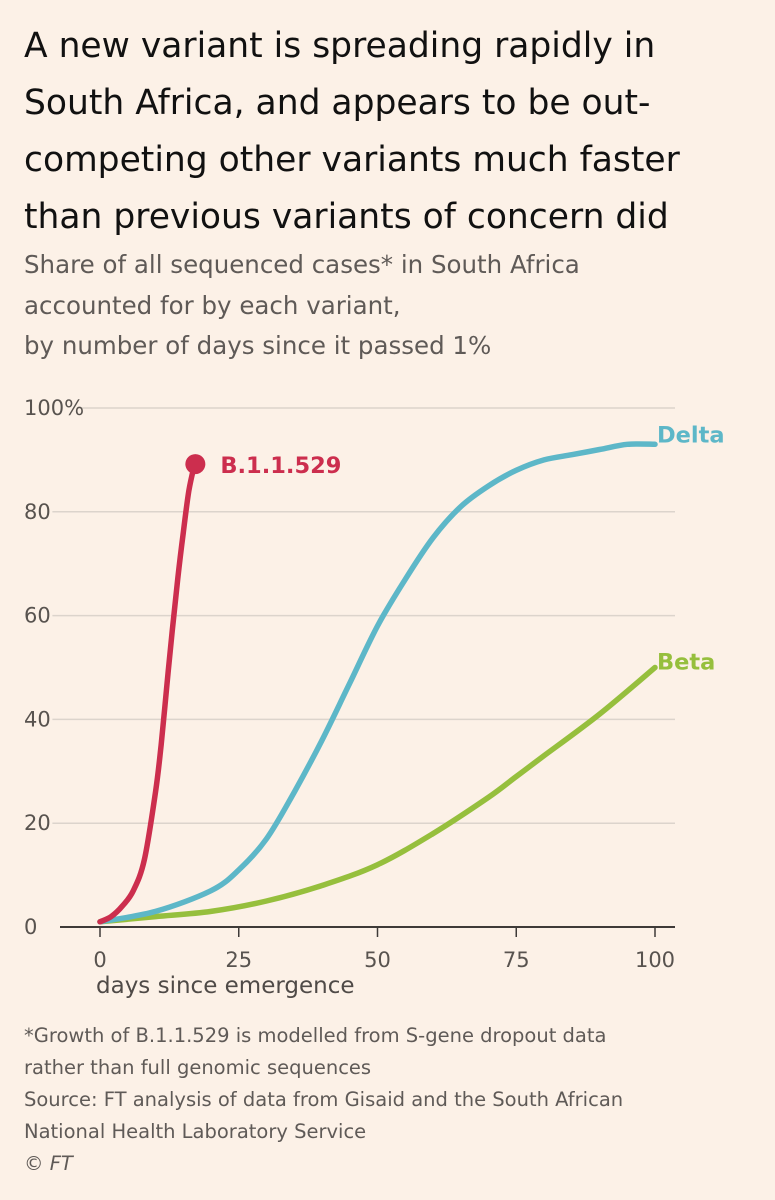  I want to click on y-tick-label: 40, so click(37, 719).